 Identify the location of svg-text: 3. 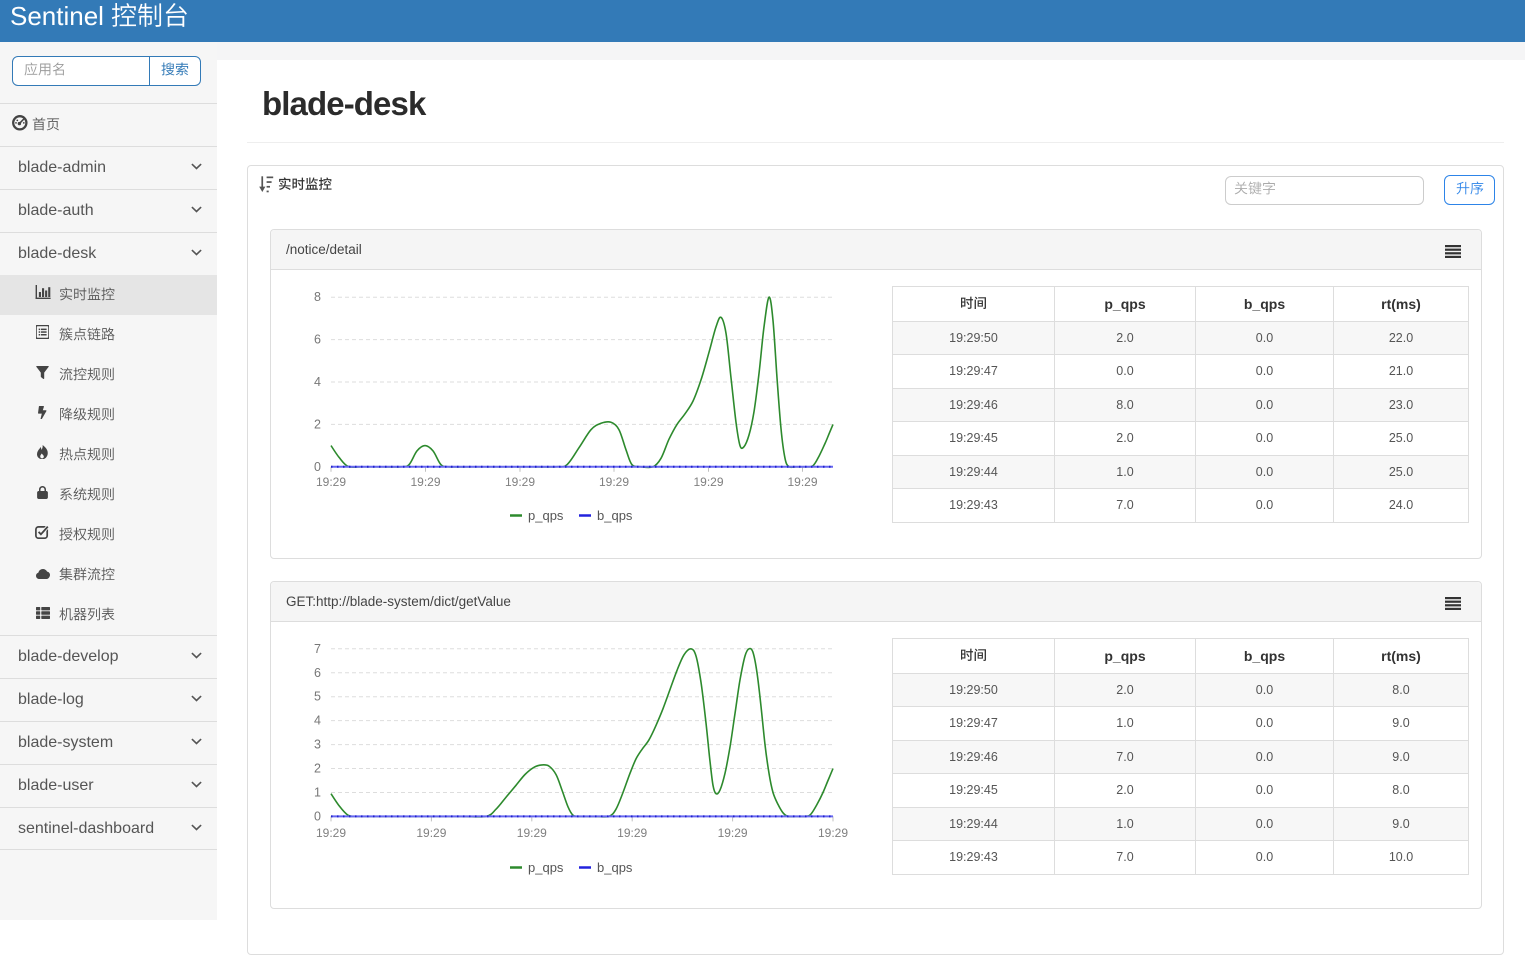
(317, 745).